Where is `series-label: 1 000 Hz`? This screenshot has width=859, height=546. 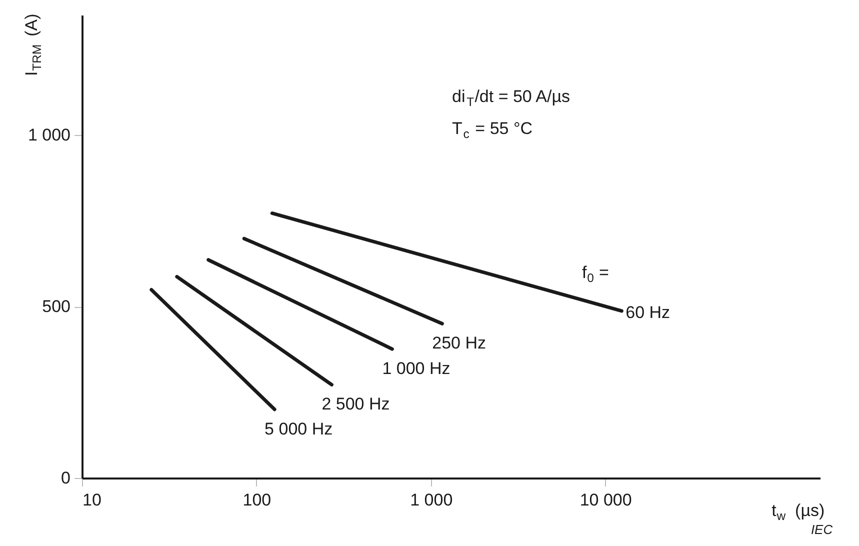
series-label: 1 000 Hz is located at coordinates (416, 368).